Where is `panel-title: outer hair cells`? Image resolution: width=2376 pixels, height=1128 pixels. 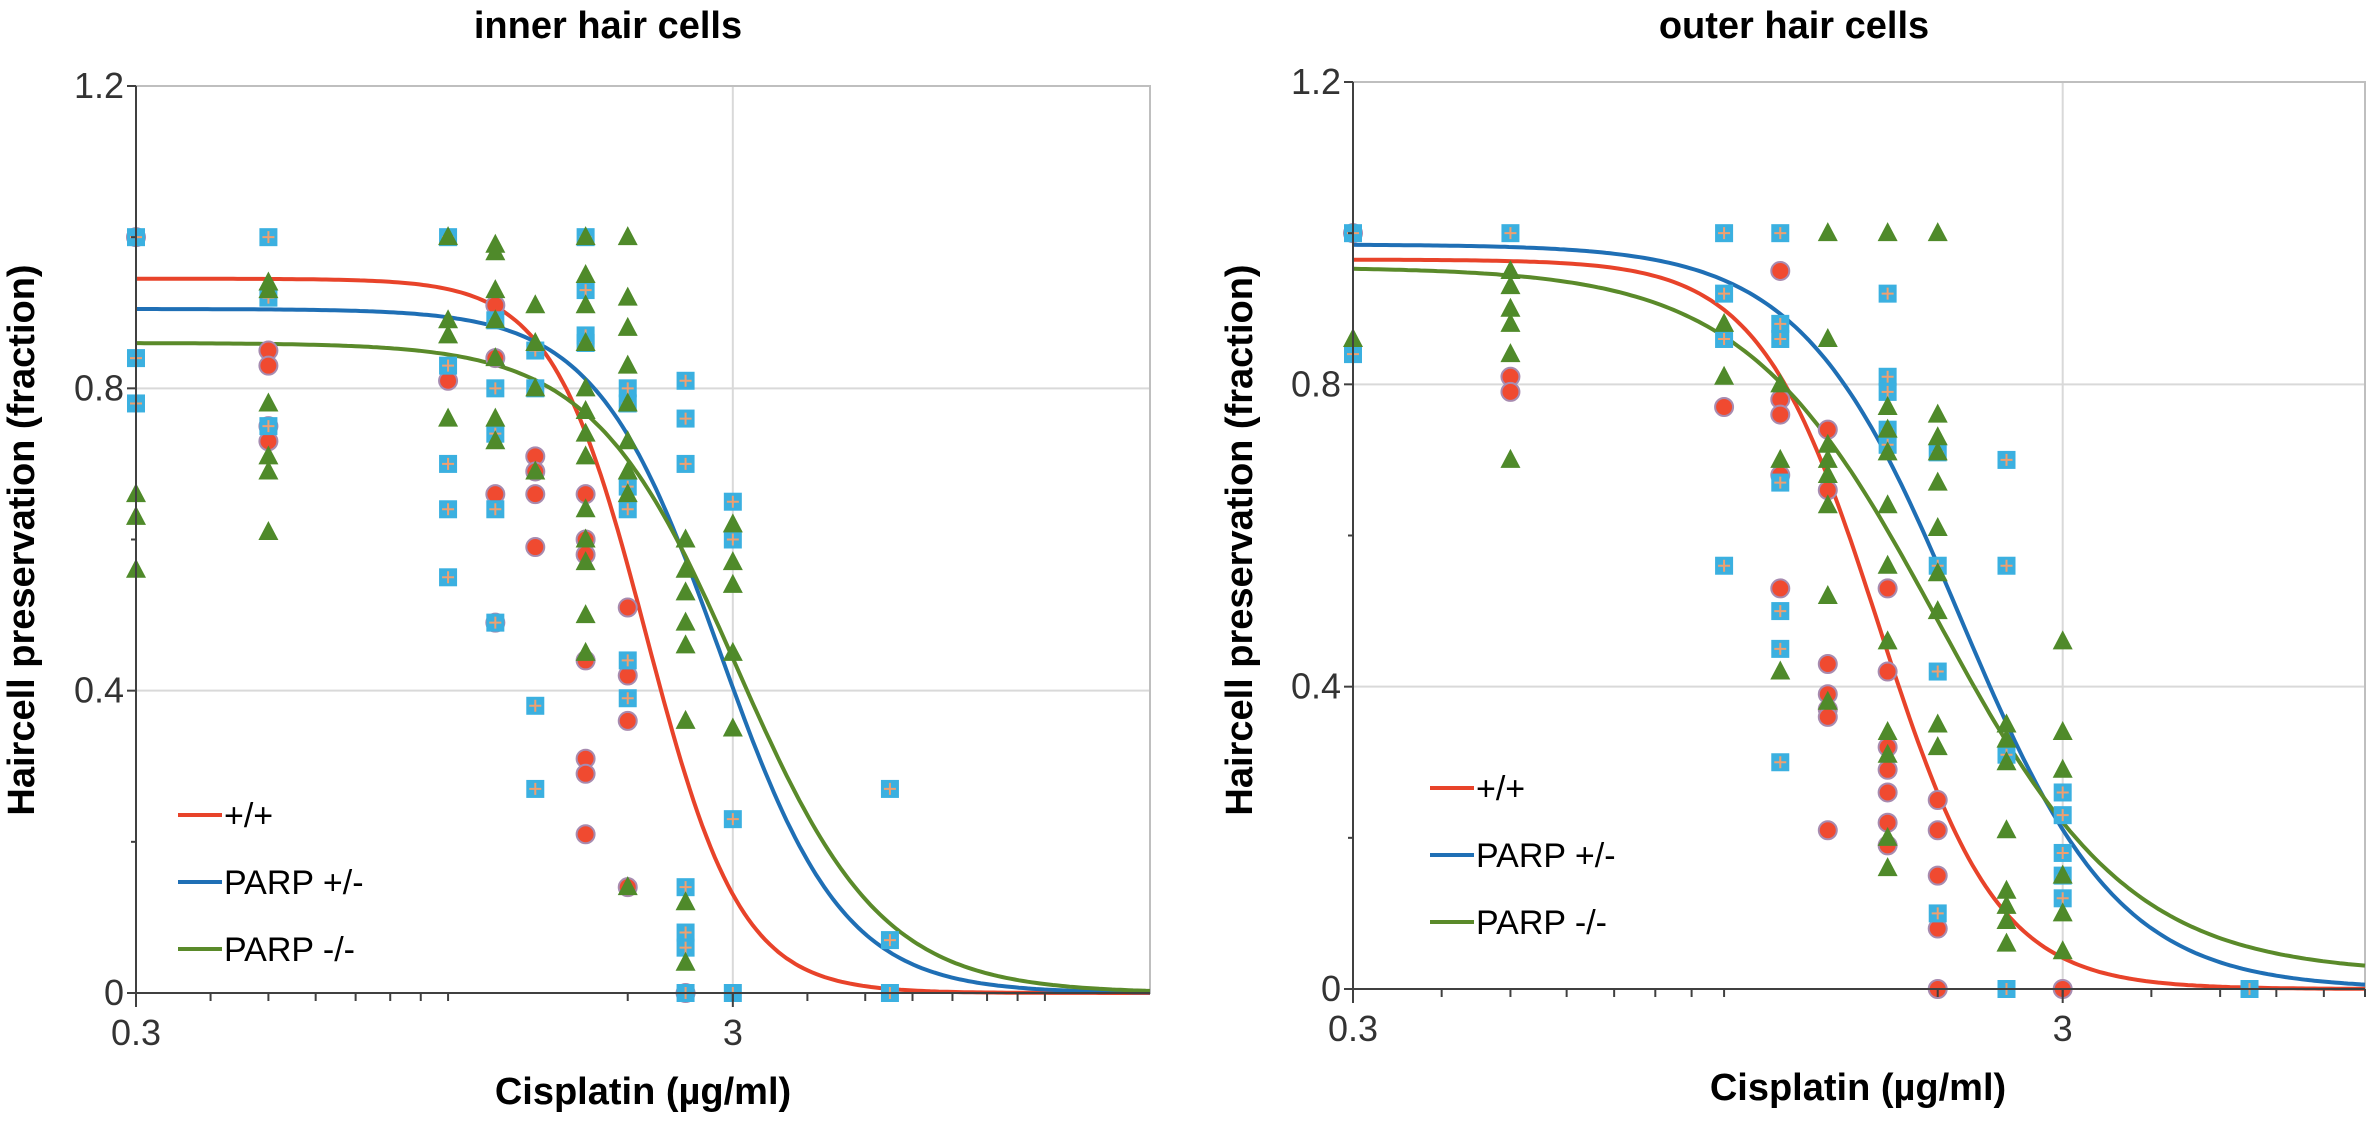
panel-title: outer hair cells is located at coordinates (1794, 26).